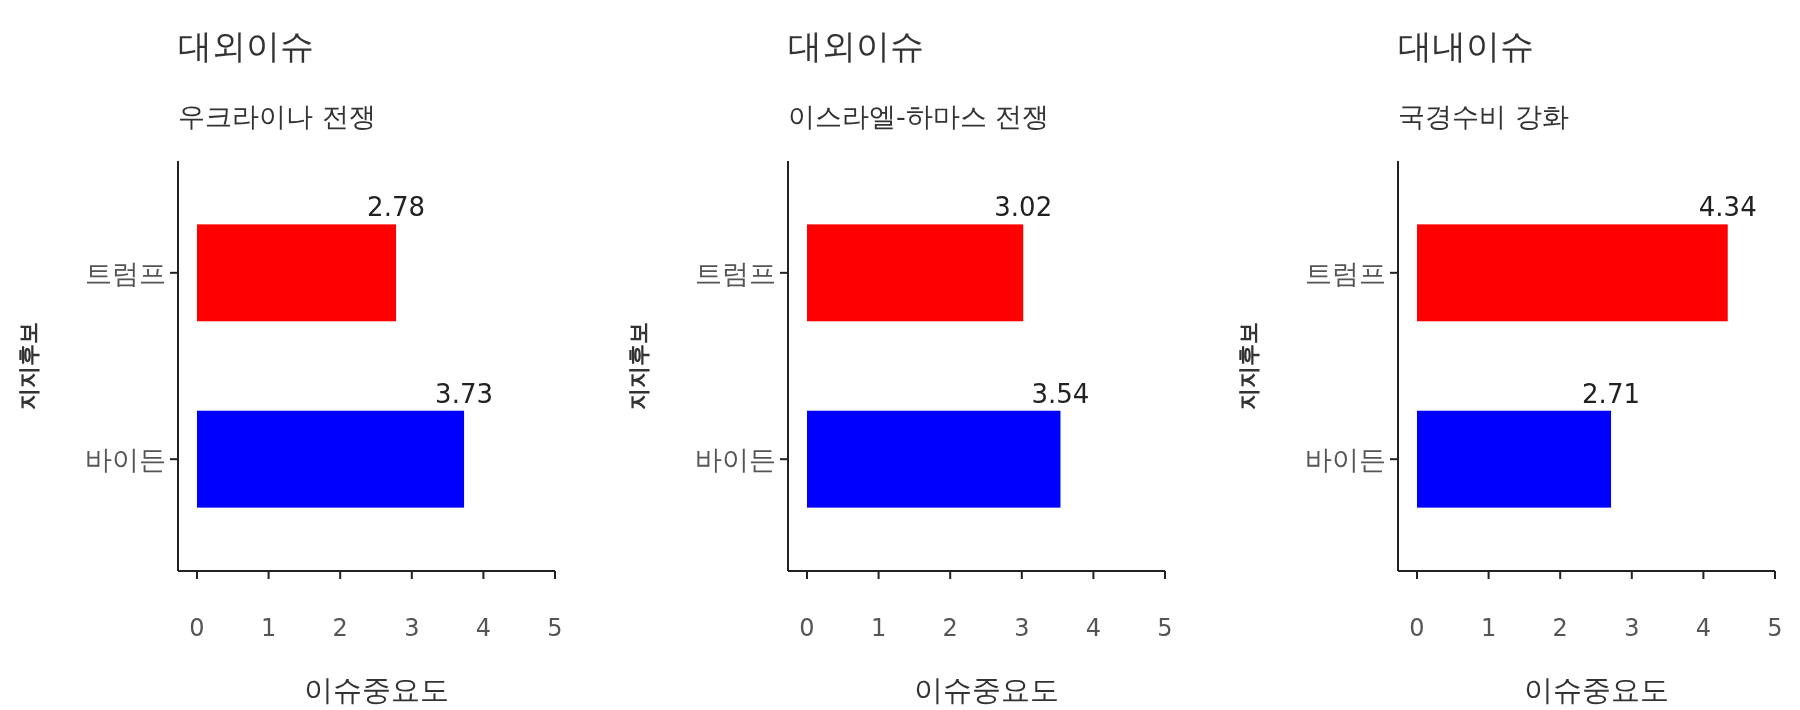  Describe the element at coordinates (277, 116) in the screenshot. I see `chart-subtitle: 우크라이나 전쟁` at that location.